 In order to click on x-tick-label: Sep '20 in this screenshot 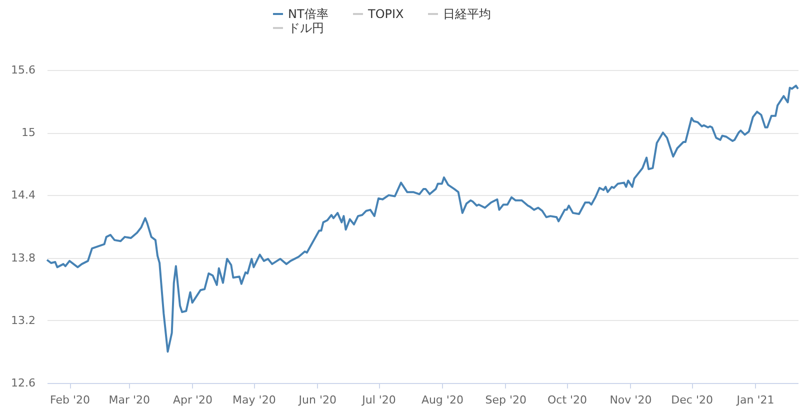, I will do `click(505, 400)`.